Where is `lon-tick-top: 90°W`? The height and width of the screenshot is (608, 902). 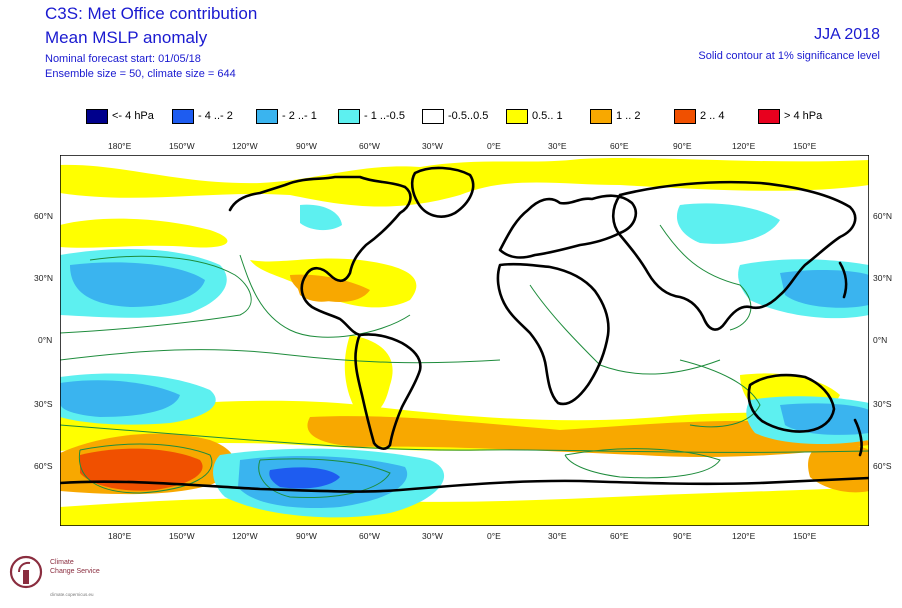 lon-tick-top: 90°W is located at coordinates (306, 146).